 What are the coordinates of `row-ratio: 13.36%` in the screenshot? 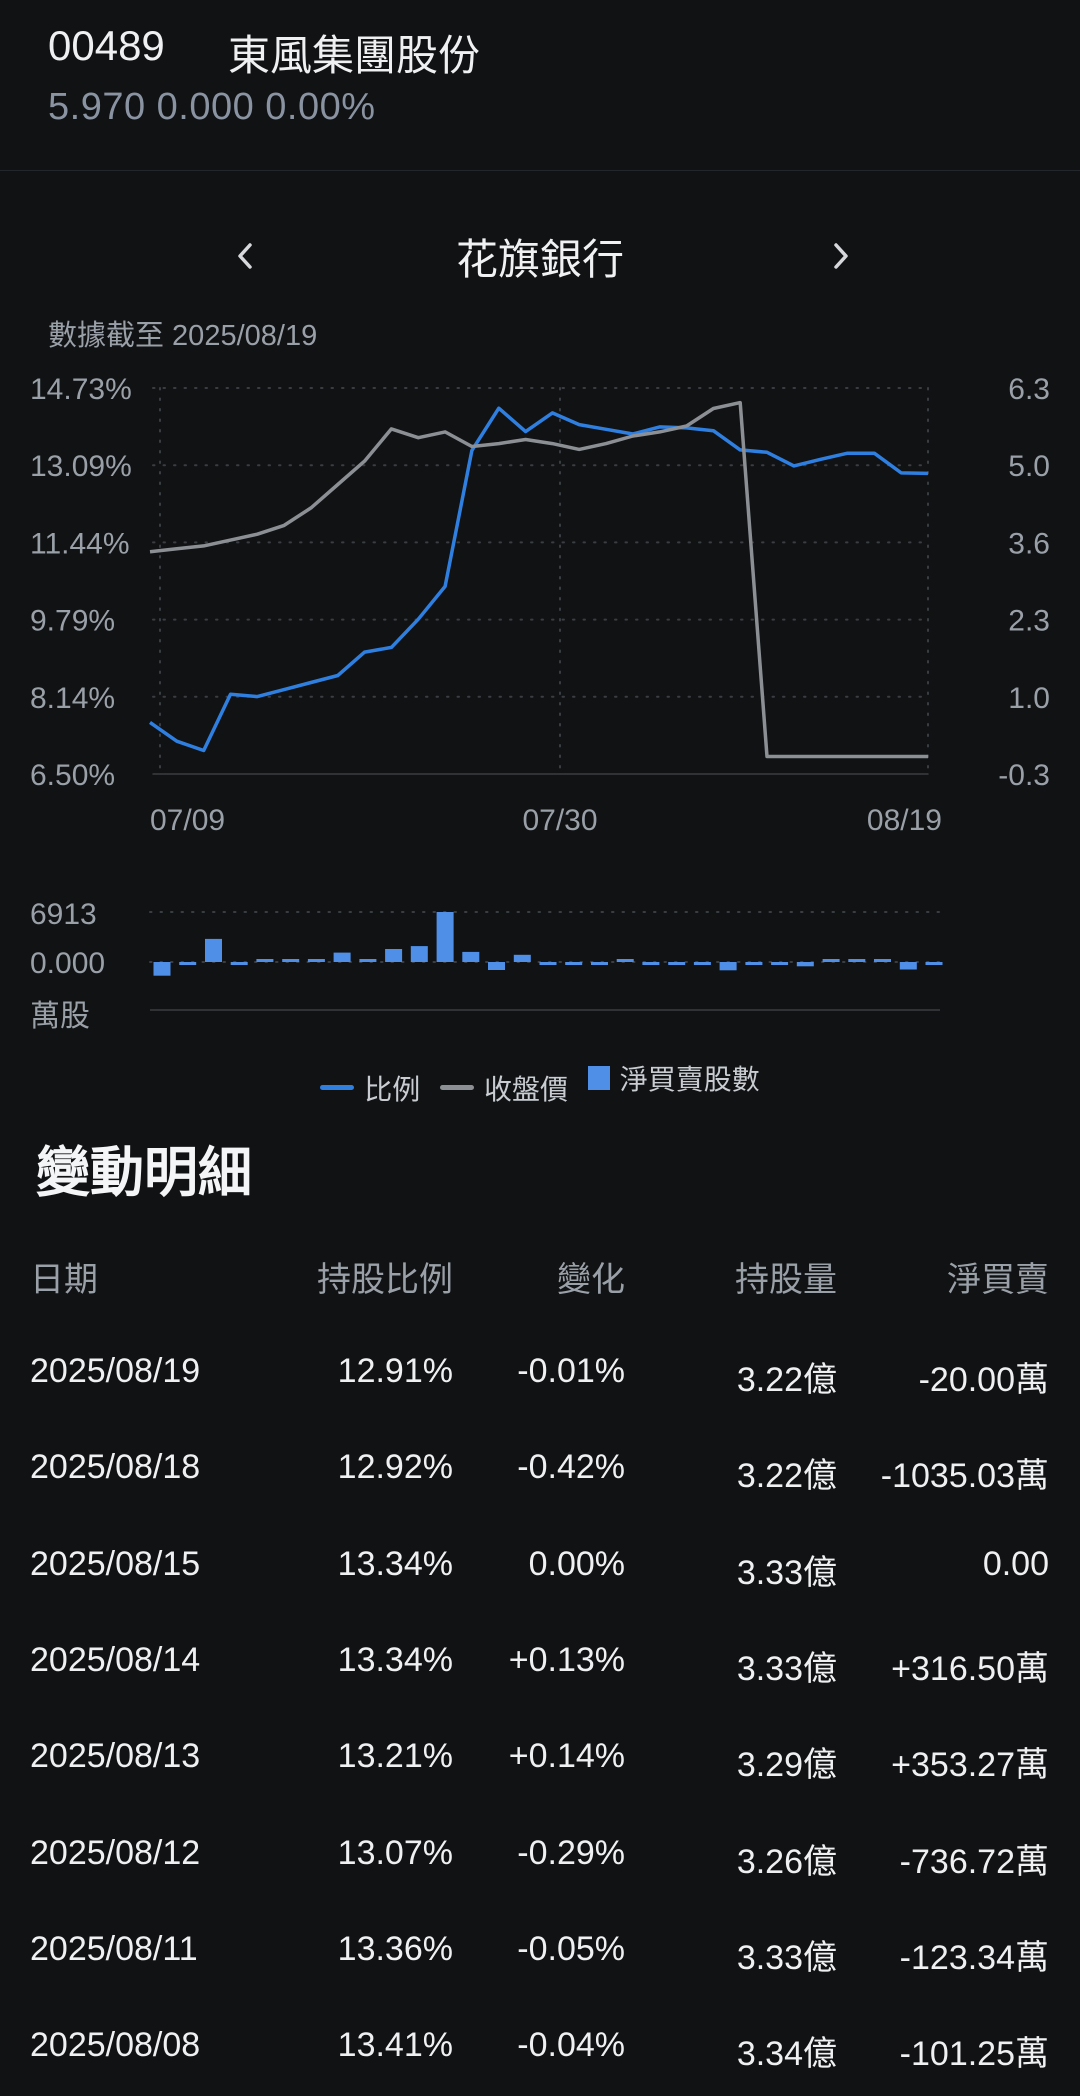 It's located at (395, 1948).